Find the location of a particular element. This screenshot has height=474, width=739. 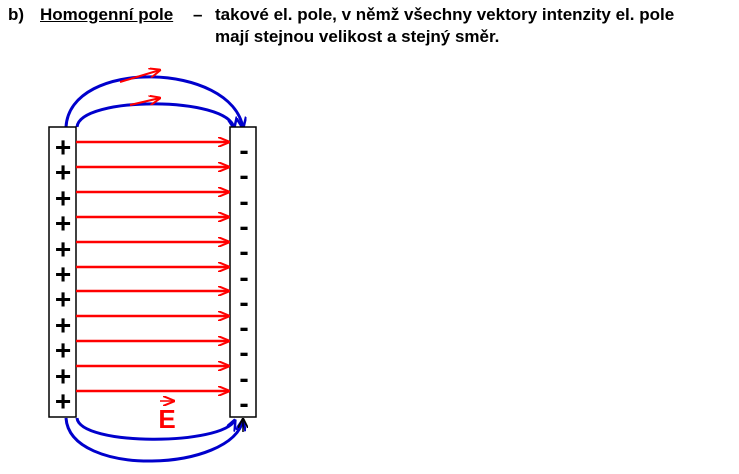

fringe-line-bottom-inner is located at coordinates (155, 429).